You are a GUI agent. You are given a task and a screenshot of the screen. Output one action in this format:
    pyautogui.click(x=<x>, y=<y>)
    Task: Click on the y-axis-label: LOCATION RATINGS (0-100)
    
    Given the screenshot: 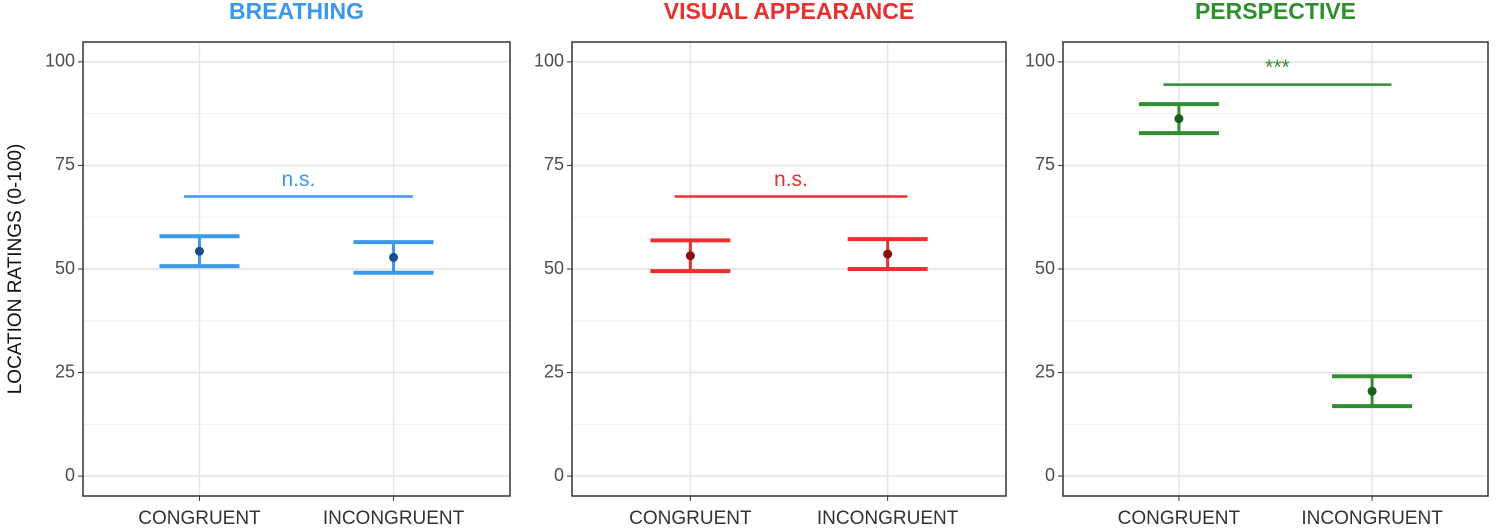 What is the action you would take?
    pyautogui.click(x=15, y=269)
    